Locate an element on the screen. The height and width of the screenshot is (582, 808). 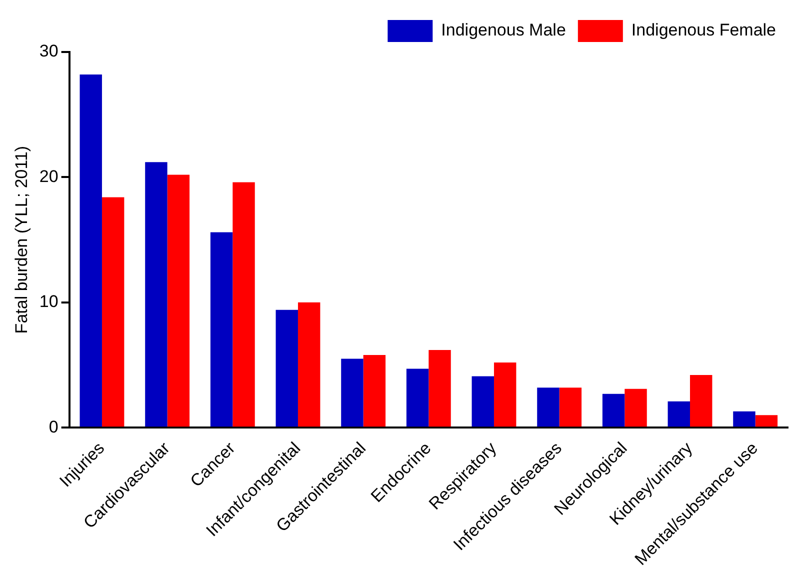
y-axis-title: Fatal burden (YLL; 2011) is located at coordinates (21, 240).